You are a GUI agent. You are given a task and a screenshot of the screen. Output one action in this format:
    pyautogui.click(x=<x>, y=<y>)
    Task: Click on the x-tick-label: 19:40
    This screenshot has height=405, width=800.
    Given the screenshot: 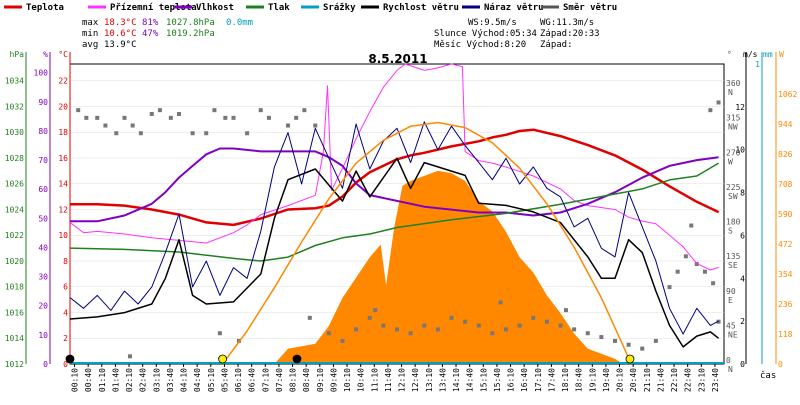 What is the action you would take?
    pyautogui.click(x=606, y=380)
    